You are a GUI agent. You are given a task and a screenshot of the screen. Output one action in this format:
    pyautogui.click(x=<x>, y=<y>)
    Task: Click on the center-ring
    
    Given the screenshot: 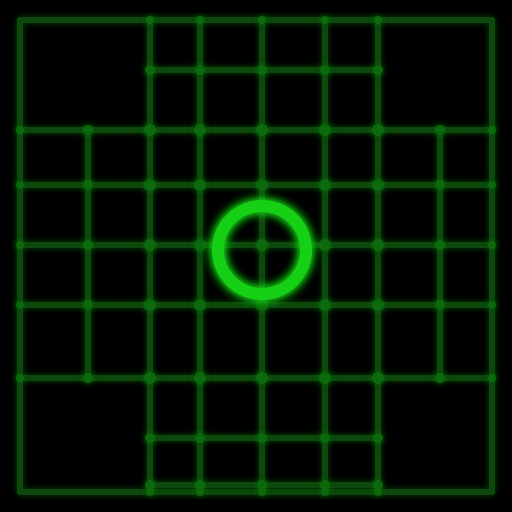 What is the action you would take?
    pyautogui.click(x=262, y=250)
    